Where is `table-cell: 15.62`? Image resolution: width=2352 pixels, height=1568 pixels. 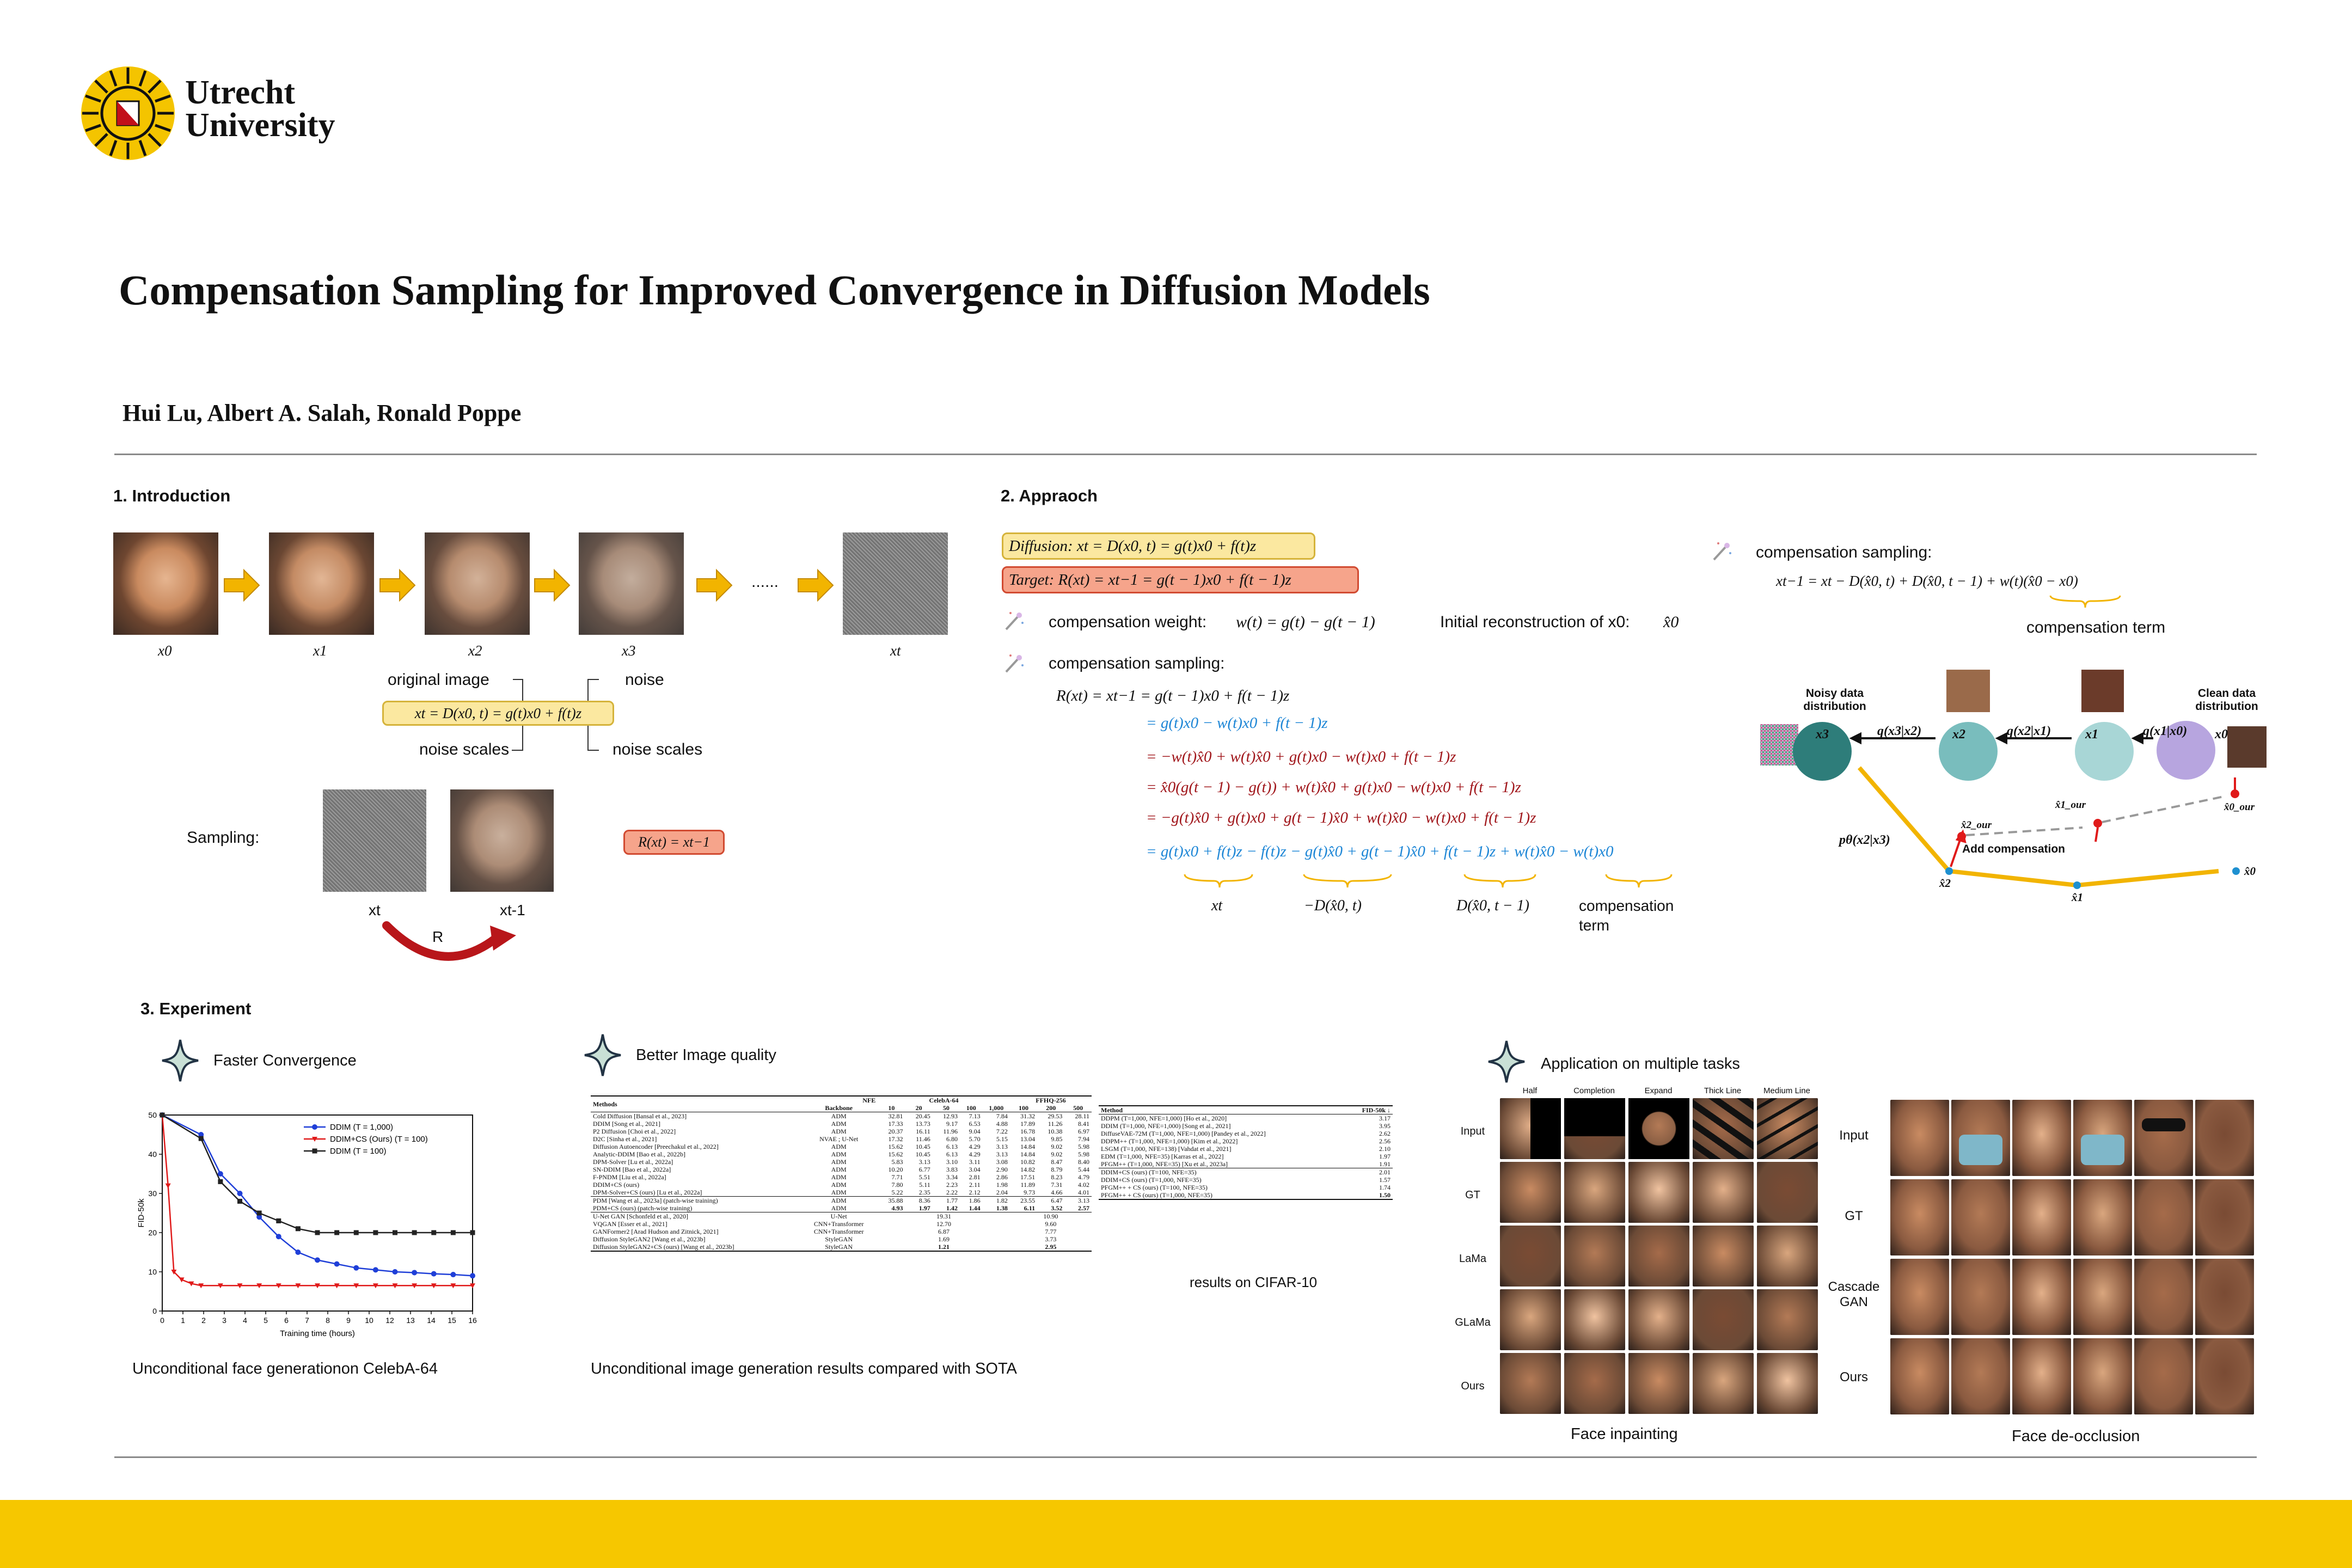 table-cell: 15.62 is located at coordinates (895, 1146).